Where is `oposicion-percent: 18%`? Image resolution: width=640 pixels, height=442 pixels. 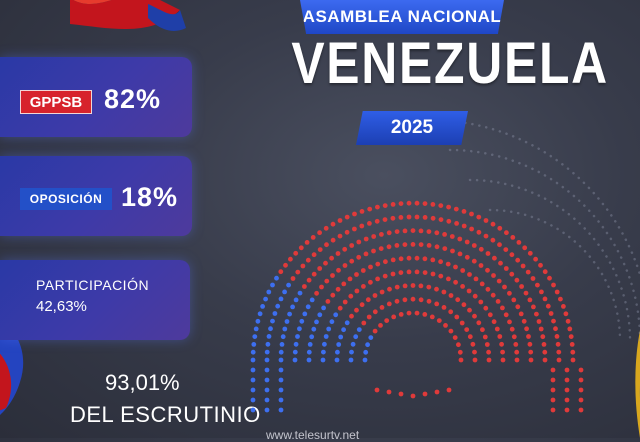
oposicion-percent: 18% is located at coordinates (150, 197).